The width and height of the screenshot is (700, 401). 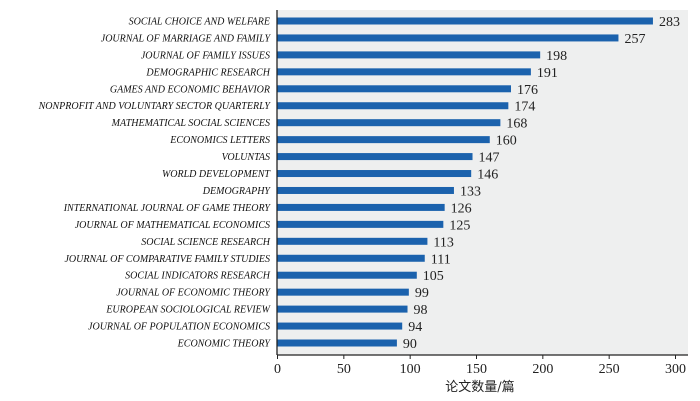 What do you see at coordinates (459, 225) in the screenshot?
I see `value-label: 125` at bounding box center [459, 225].